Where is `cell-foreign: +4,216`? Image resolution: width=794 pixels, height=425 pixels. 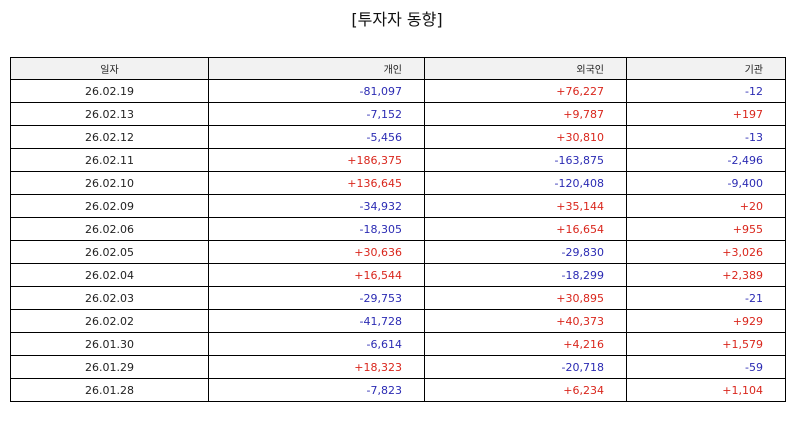 cell-foreign: +4,216 is located at coordinates (525, 344).